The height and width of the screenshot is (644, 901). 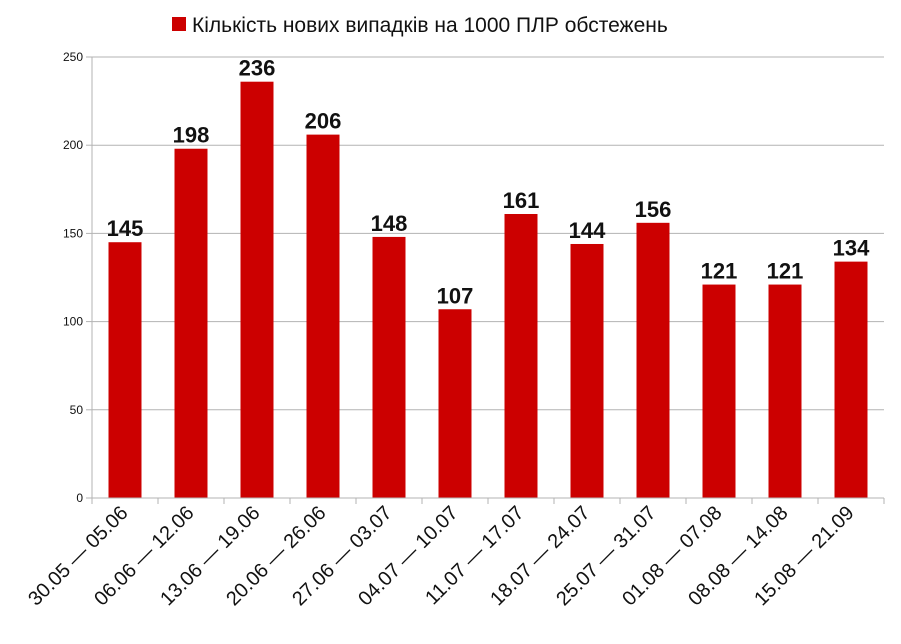 What do you see at coordinates (389, 223) in the screenshot?
I see `data-label: 148` at bounding box center [389, 223].